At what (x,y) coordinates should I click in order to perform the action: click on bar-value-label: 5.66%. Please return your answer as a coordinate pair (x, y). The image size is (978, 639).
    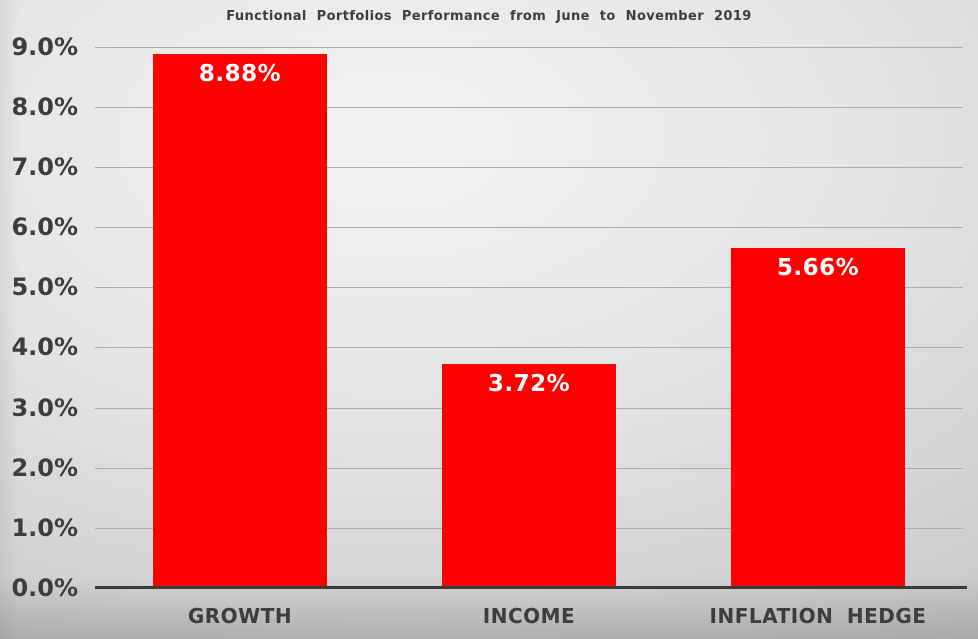
    Looking at the image, I should click on (818, 268).